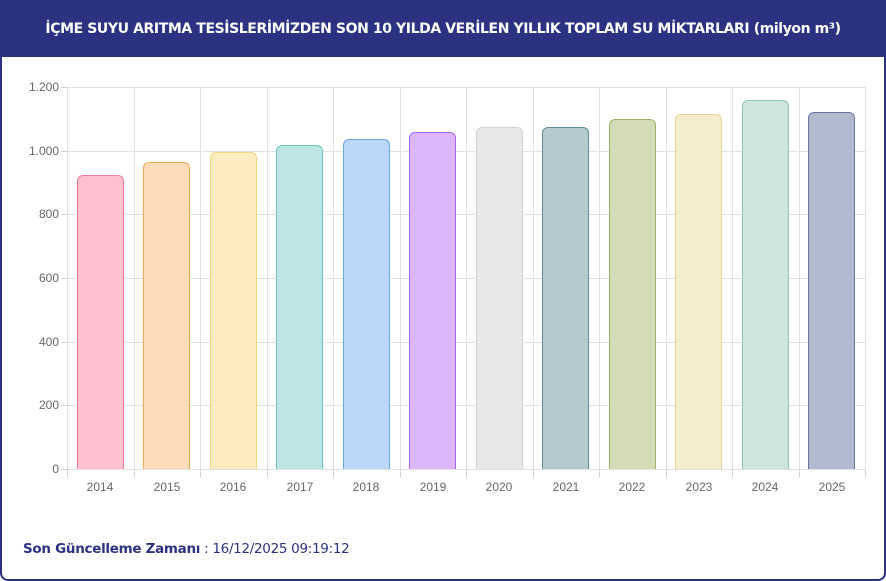 This screenshot has width=886, height=581. Describe the element at coordinates (765, 487) in the screenshot. I see `x-axis-label: 2024` at that location.